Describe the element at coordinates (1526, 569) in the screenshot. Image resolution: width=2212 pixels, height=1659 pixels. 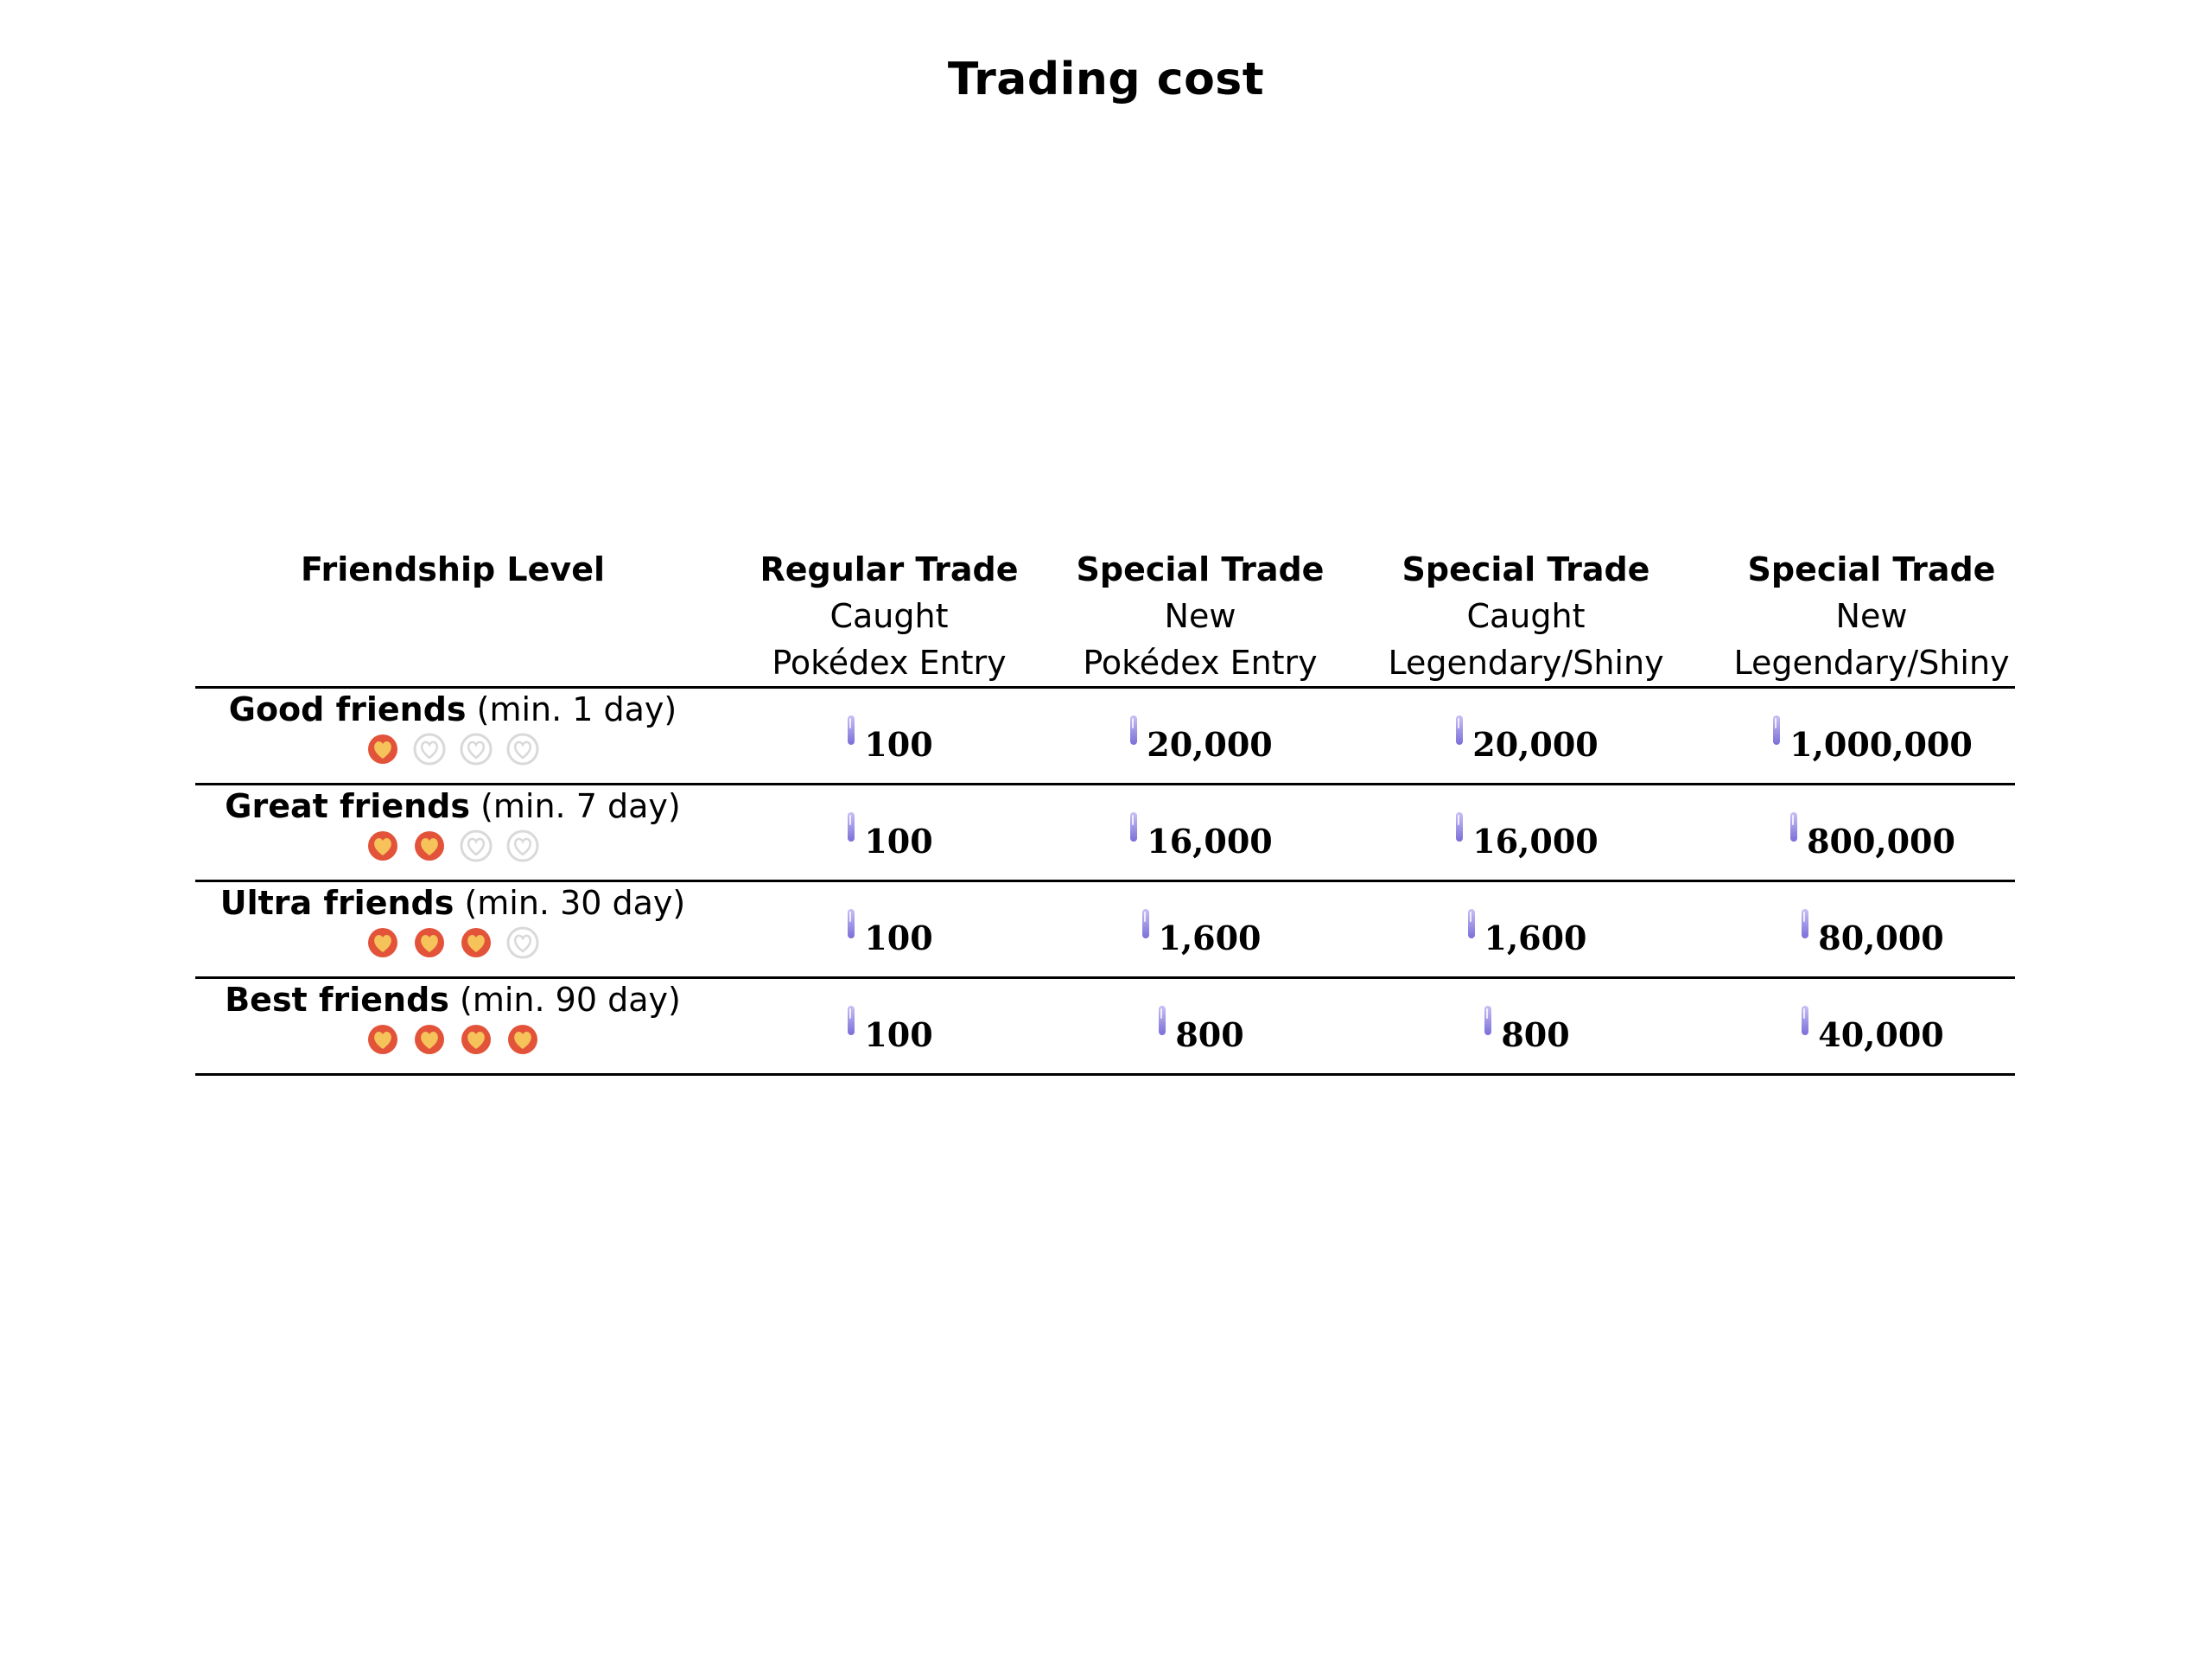
I see `header-special-caught-legendary-title: Special Trade` at that location.